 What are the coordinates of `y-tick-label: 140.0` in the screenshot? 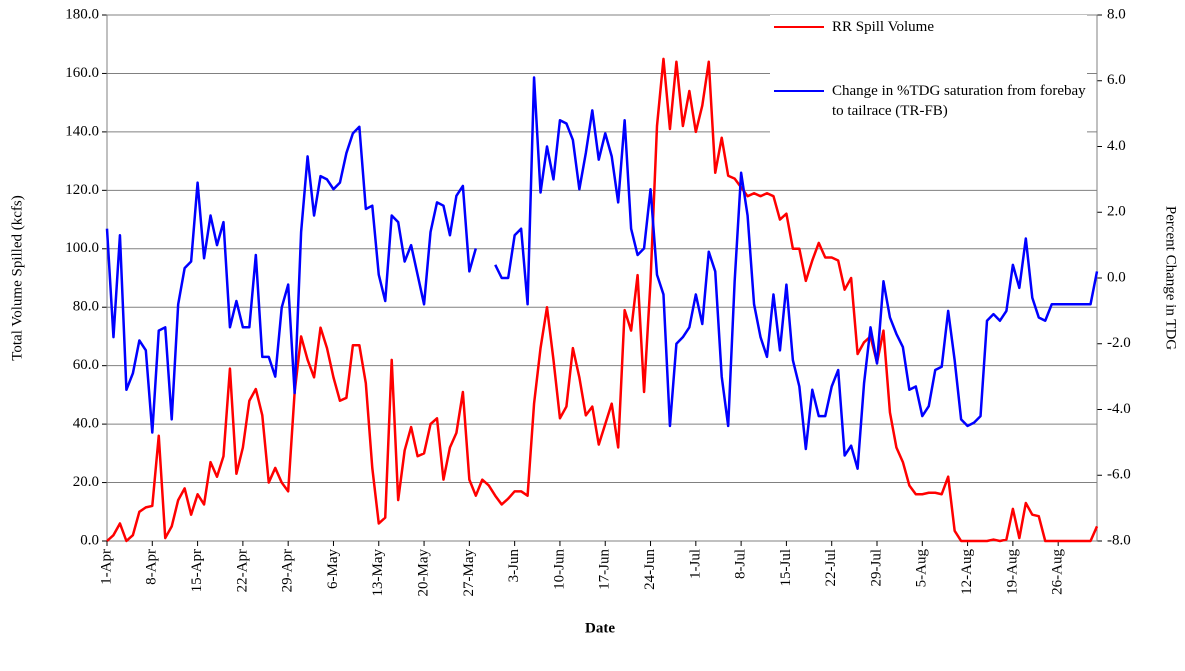 It's located at (82, 131).